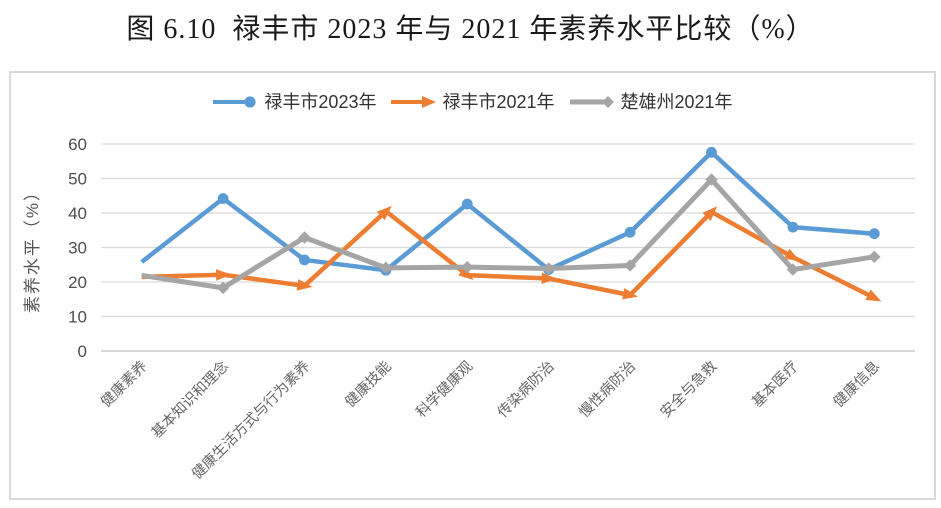 This screenshot has height=508, width=941. I want to click on y-tick-label: 0, so click(82, 351).